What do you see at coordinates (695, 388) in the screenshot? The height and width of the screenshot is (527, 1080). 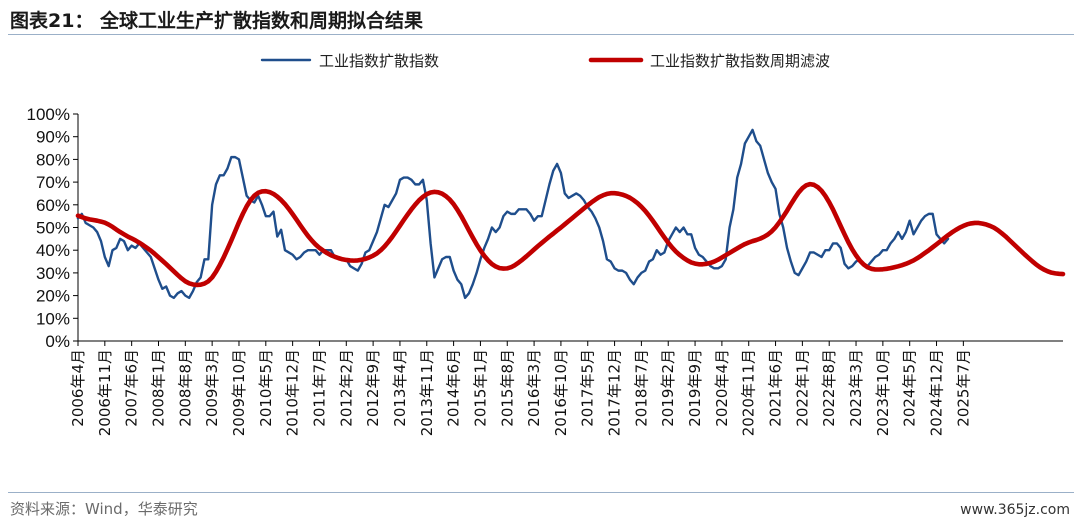 I see `x-tick-label: 2019年9月` at bounding box center [695, 388].